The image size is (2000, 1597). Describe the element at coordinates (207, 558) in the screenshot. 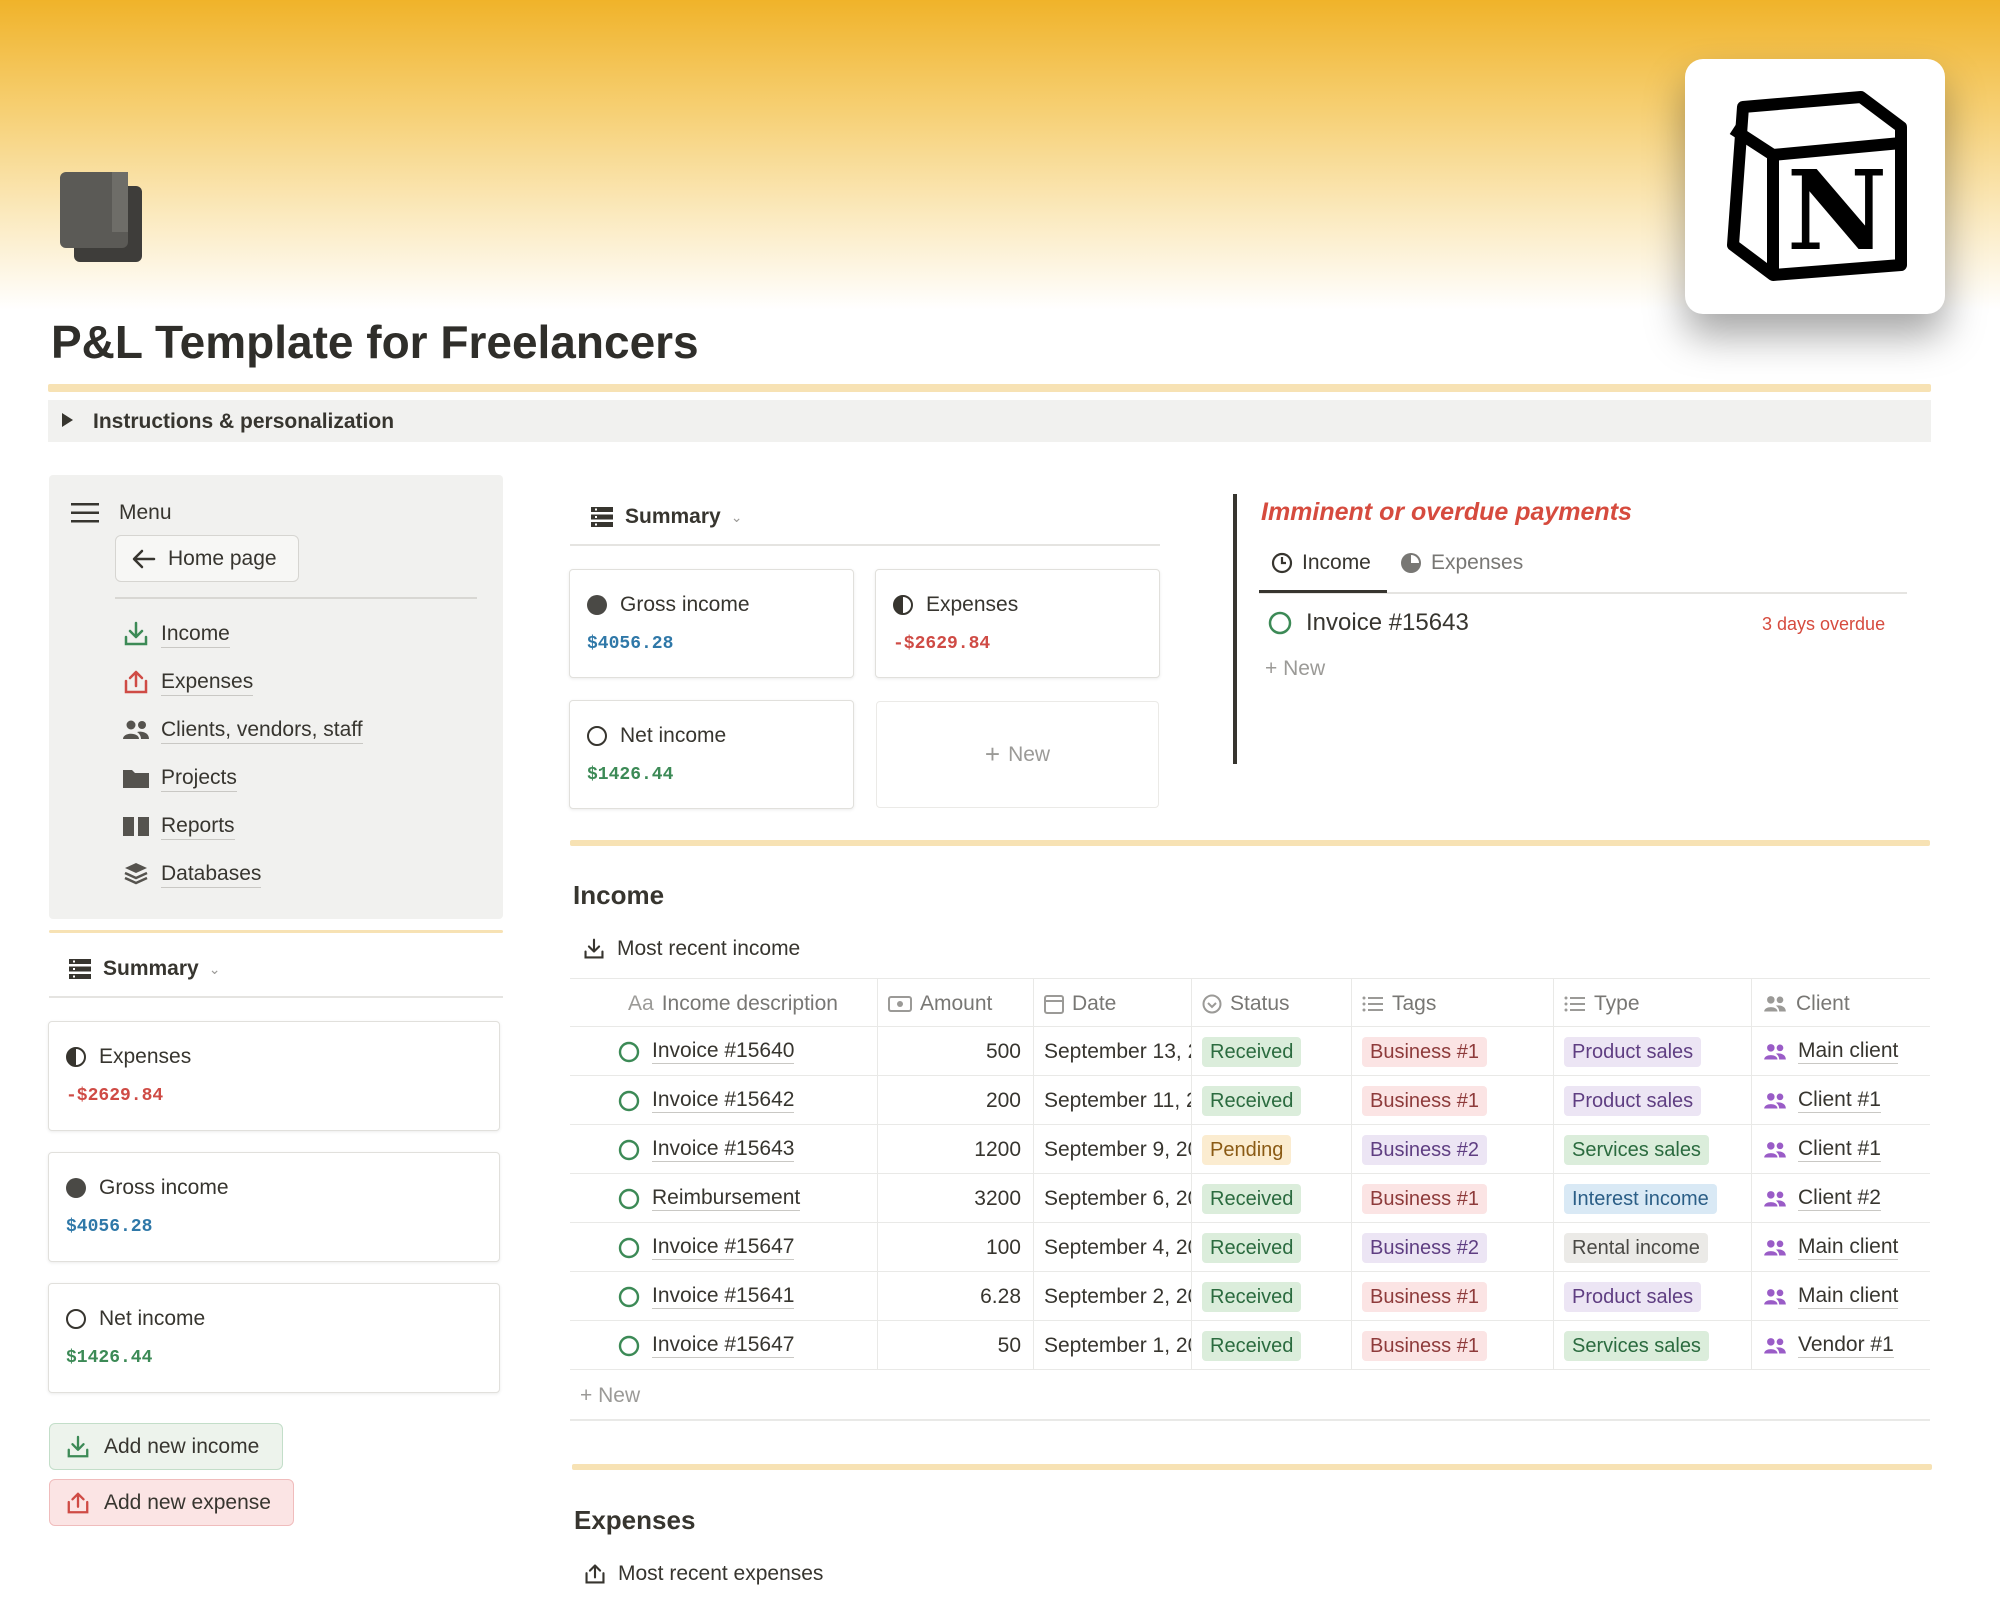

I see `home-page-button: Home page` at that location.